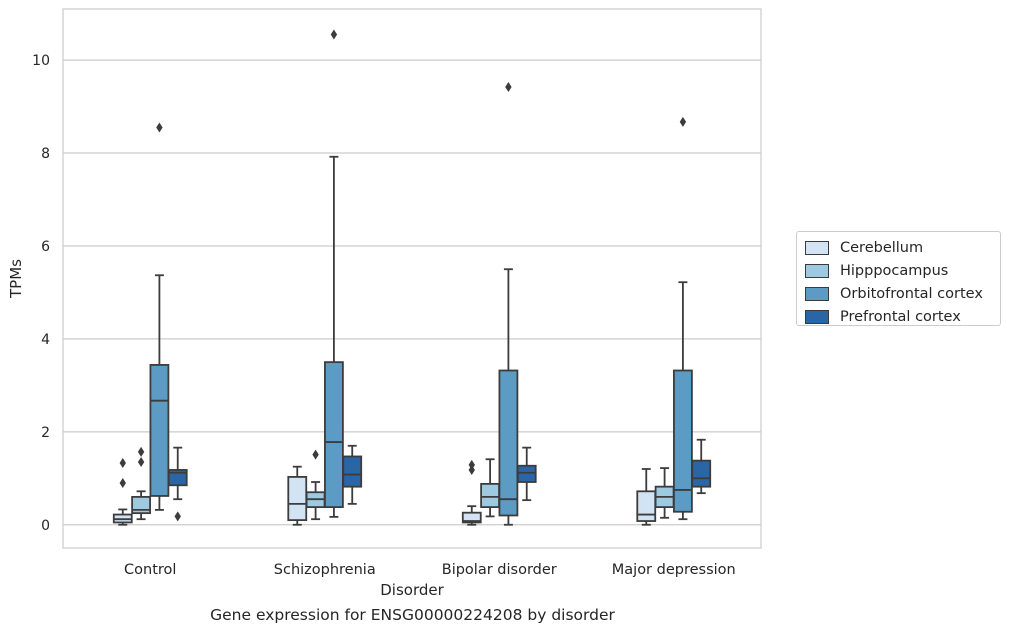  What do you see at coordinates (45, 154) in the screenshot?
I see `y-tick-label: 8` at bounding box center [45, 154].